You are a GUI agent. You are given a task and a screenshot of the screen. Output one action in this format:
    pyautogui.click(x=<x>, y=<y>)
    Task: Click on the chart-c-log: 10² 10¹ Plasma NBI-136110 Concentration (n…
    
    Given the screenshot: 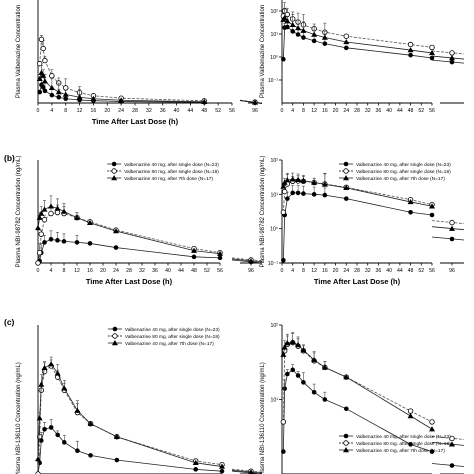 What is the action you would take?
    pyautogui.click(x=362, y=398)
    